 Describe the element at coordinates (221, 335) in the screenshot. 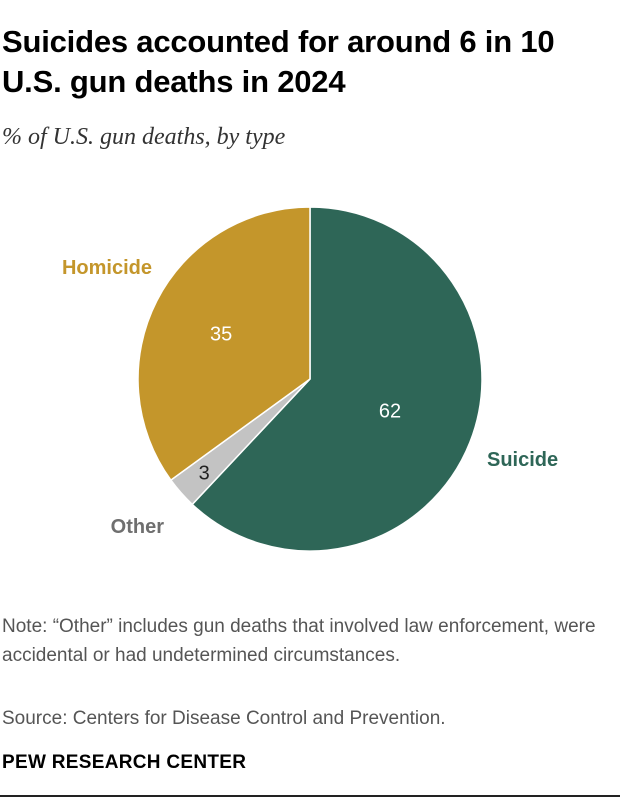

I see `pie-value-label-homicide: 35` at that location.